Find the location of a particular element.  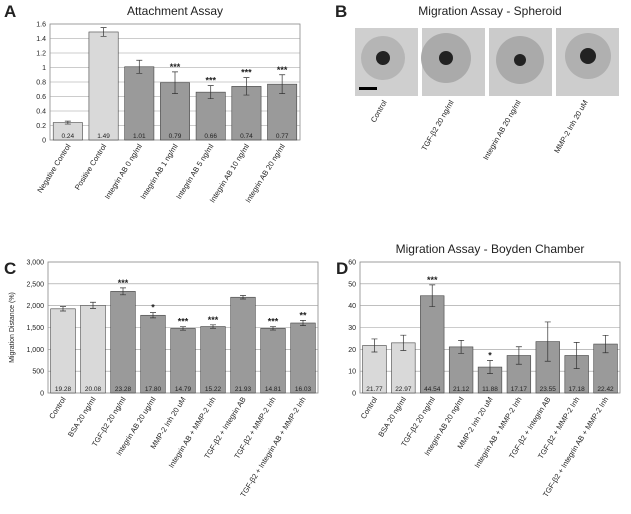

value-label: 1.49 is located at coordinates (103, 136).